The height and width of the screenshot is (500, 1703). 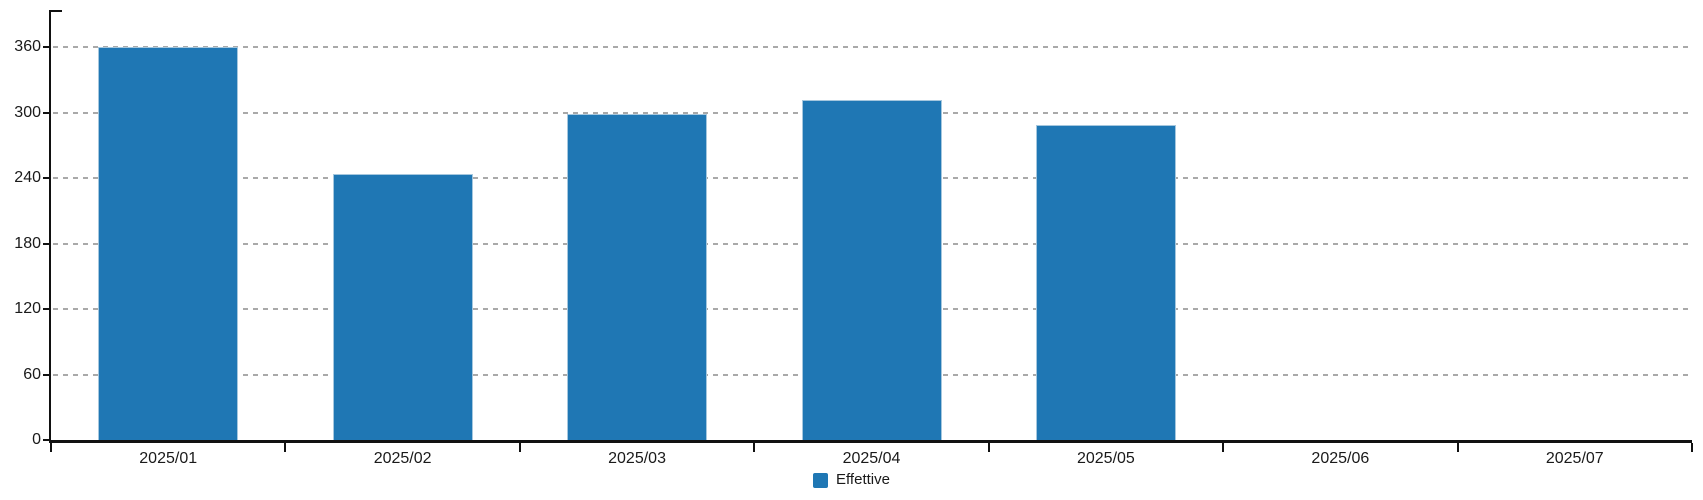 What do you see at coordinates (27, 46) in the screenshot?
I see `y-axis-label-360: 360` at bounding box center [27, 46].